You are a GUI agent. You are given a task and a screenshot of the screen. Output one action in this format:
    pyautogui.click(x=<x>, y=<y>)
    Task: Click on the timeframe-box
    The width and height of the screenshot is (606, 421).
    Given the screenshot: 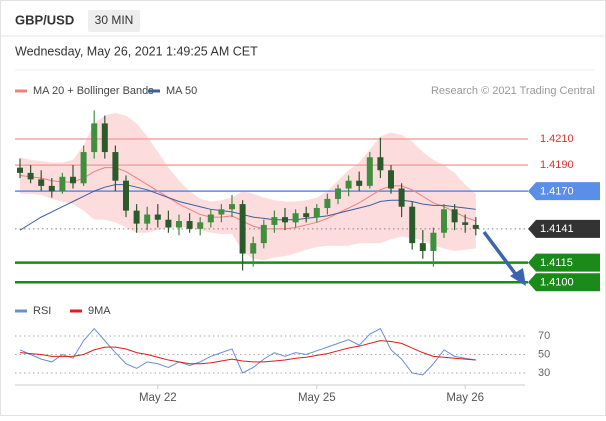 What is the action you would take?
    pyautogui.click(x=114, y=21)
    